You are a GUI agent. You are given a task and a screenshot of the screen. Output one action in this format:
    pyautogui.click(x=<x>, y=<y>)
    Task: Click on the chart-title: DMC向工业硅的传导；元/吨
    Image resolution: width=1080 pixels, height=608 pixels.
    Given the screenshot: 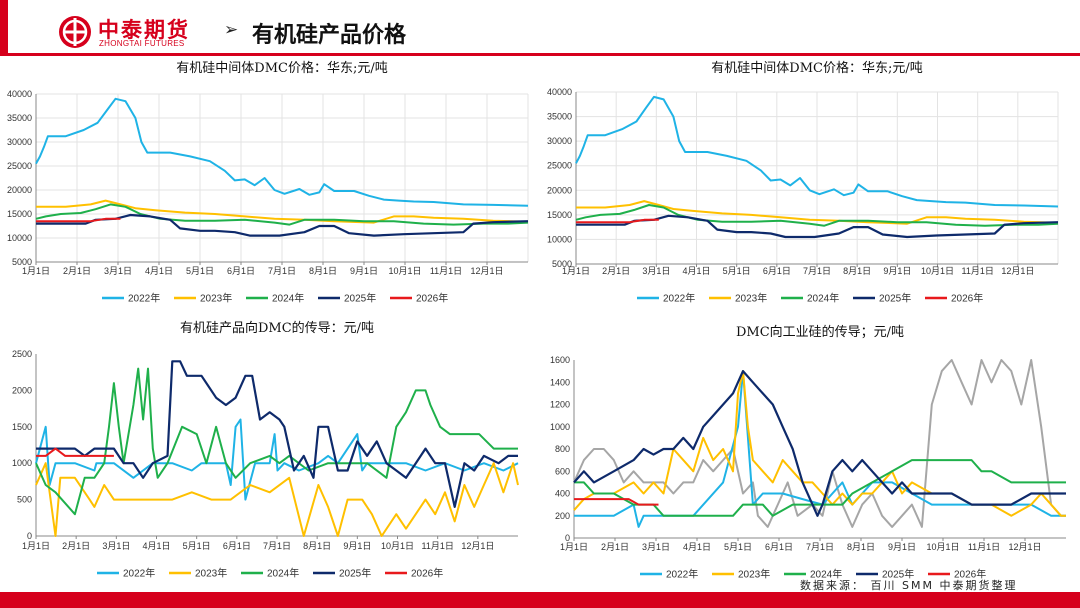 What is the action you would take?
    pyautogui.click(x=820, y=332)
    